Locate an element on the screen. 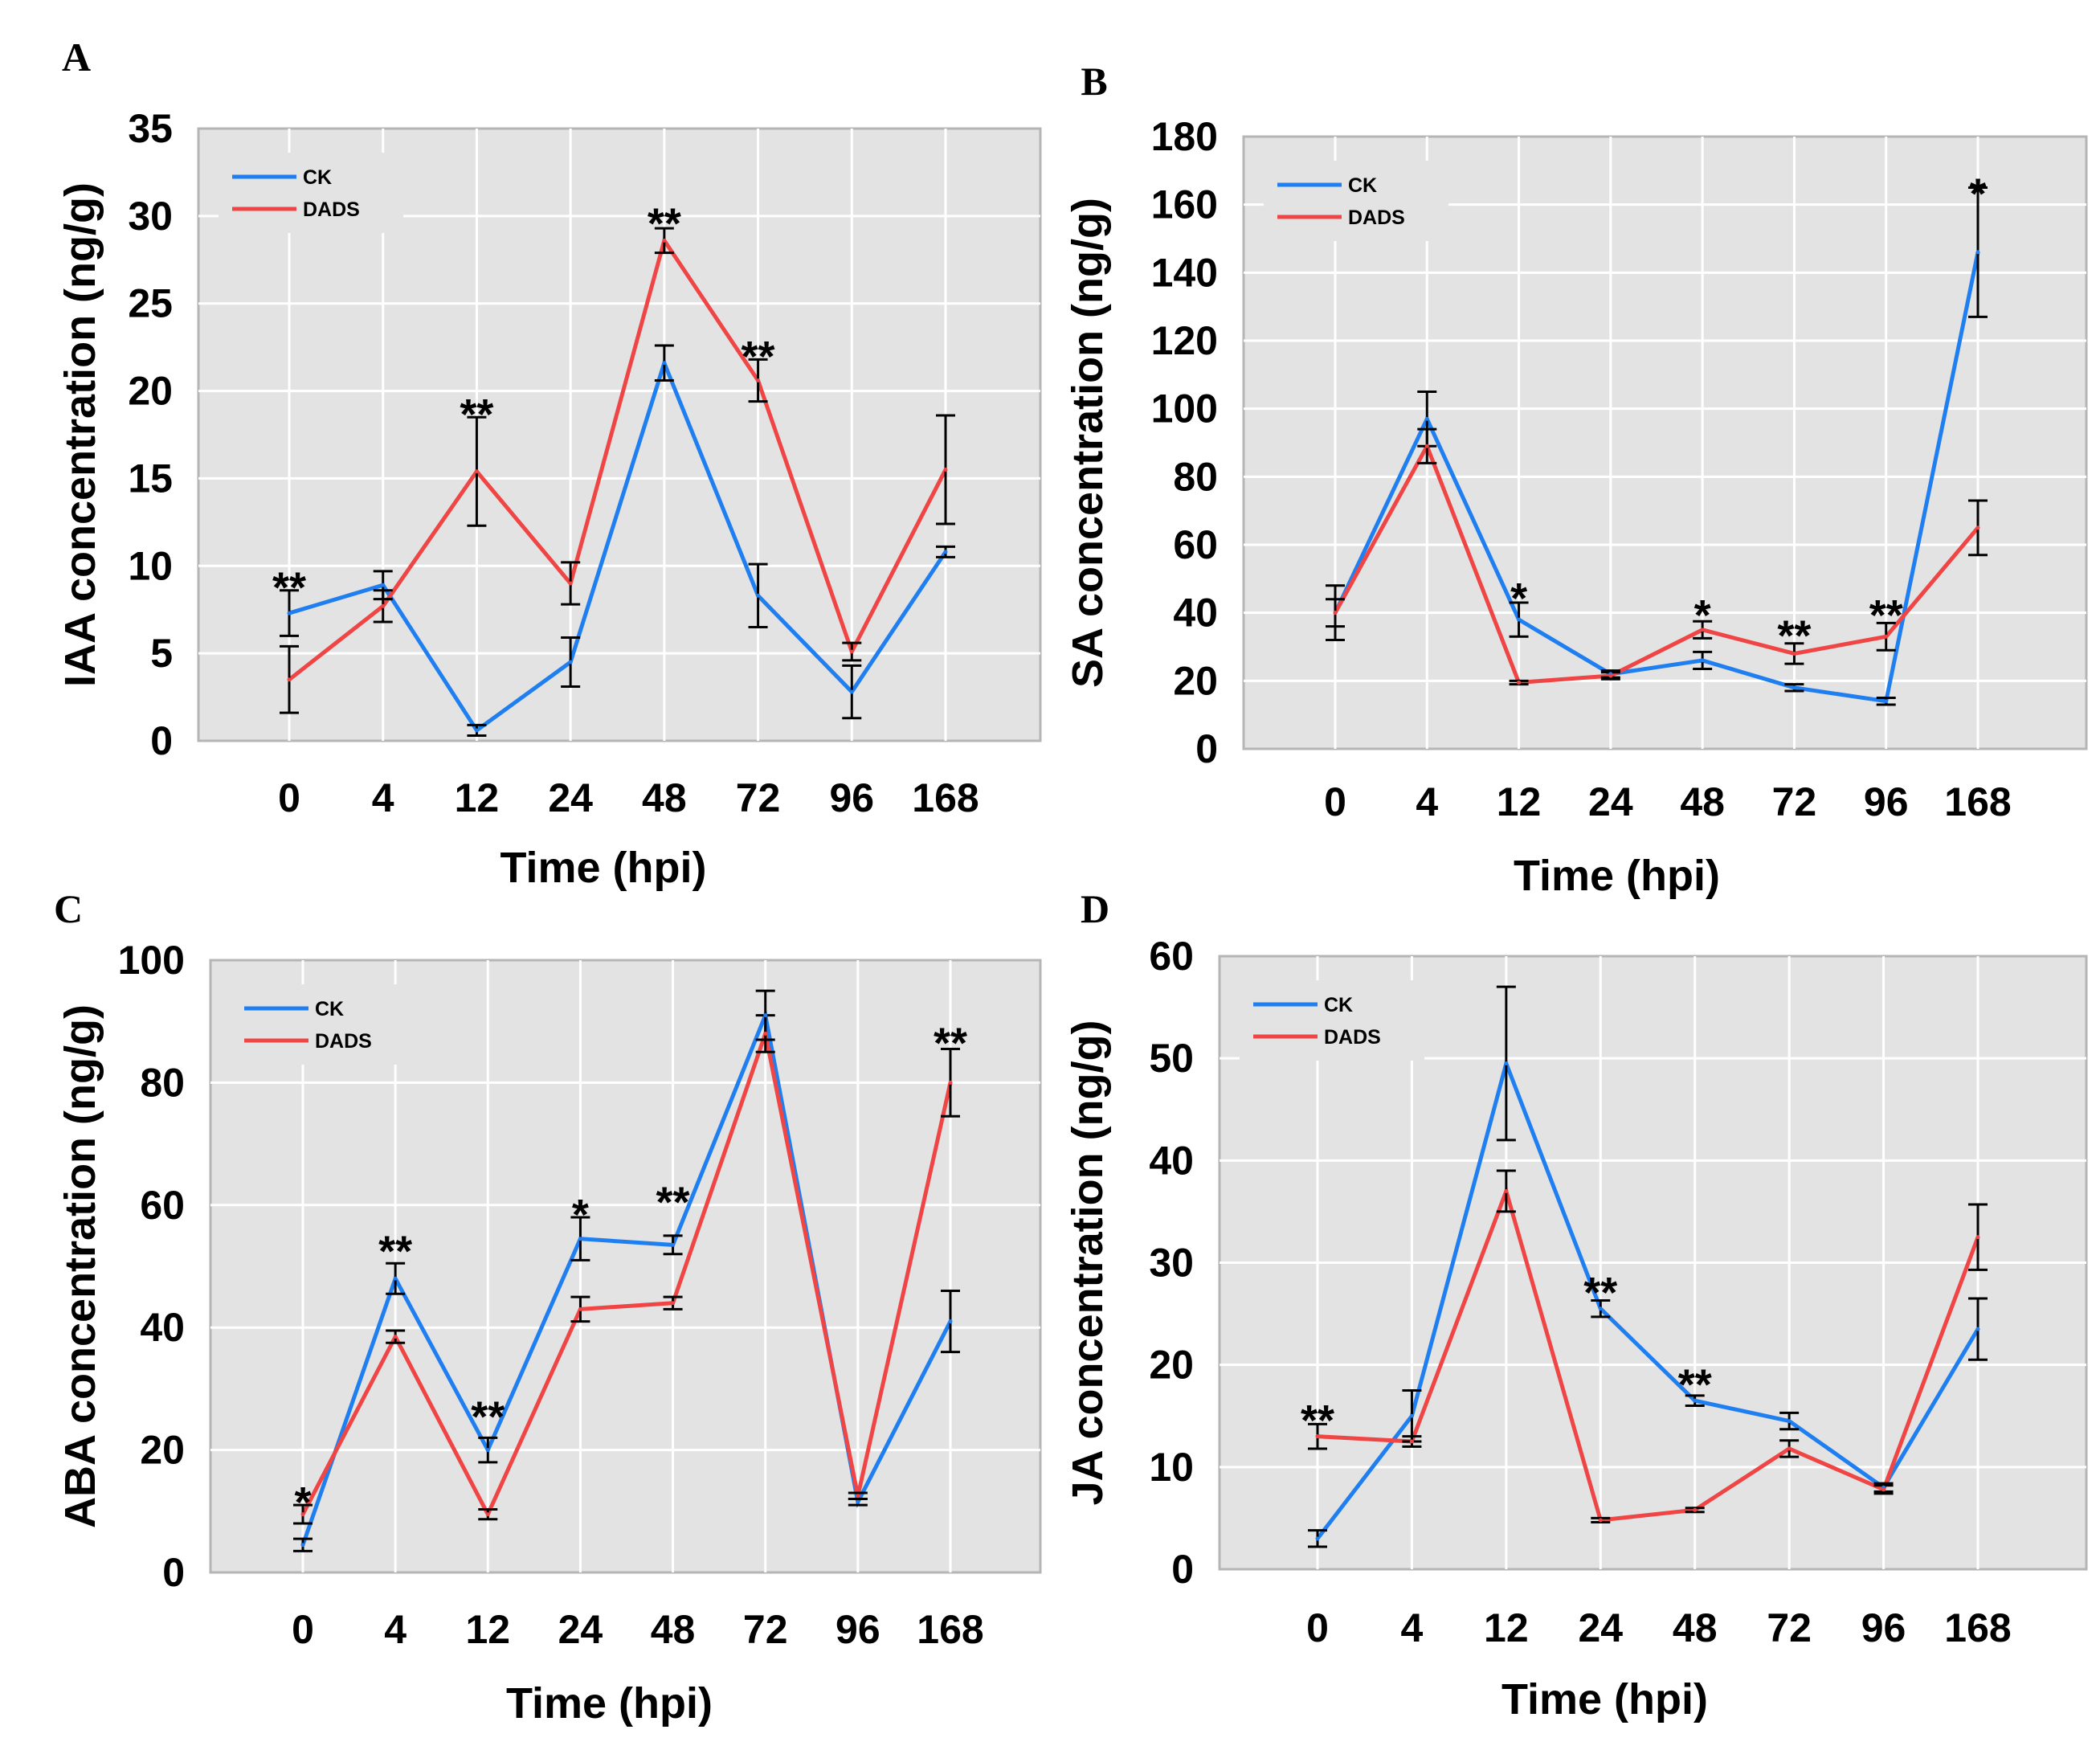 The image size is (2100, 1746). y-axis-title: ABA concentration (ng/g) is located at coordinates (80, 1266).